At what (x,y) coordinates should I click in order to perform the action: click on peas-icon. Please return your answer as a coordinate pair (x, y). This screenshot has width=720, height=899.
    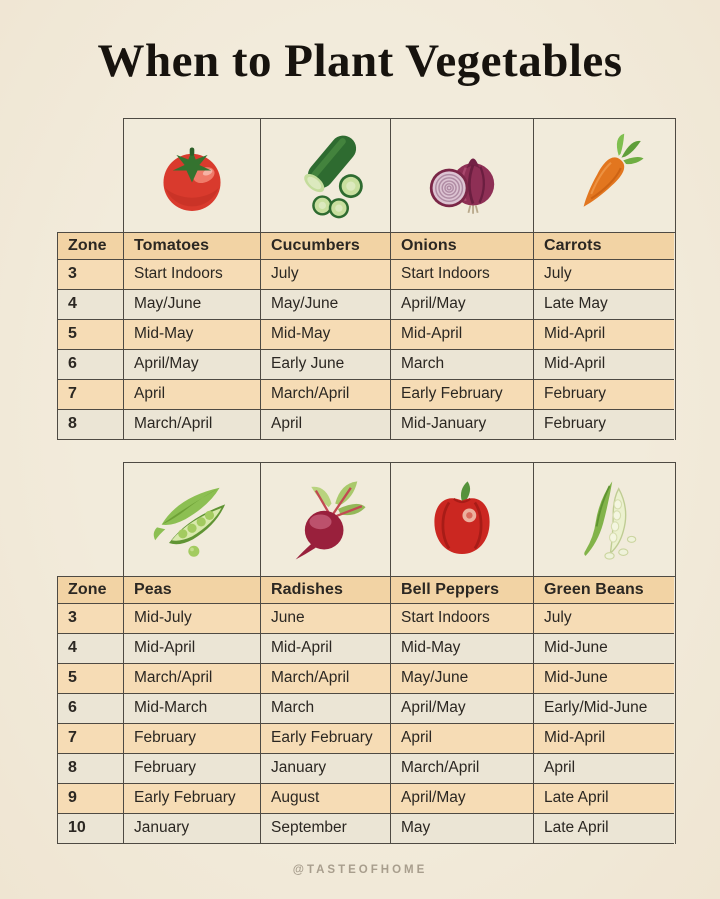
    Looking at the image, I should click on (192, 520).